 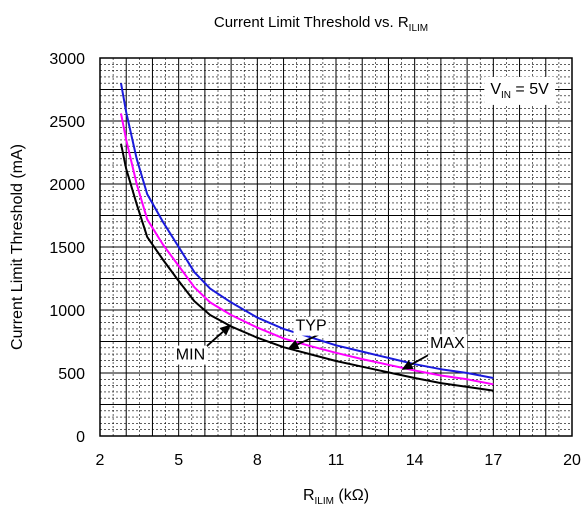 I want to click on x-tick-labels: 2 5 8 11 14 17 20, so click(x=338, y=460).